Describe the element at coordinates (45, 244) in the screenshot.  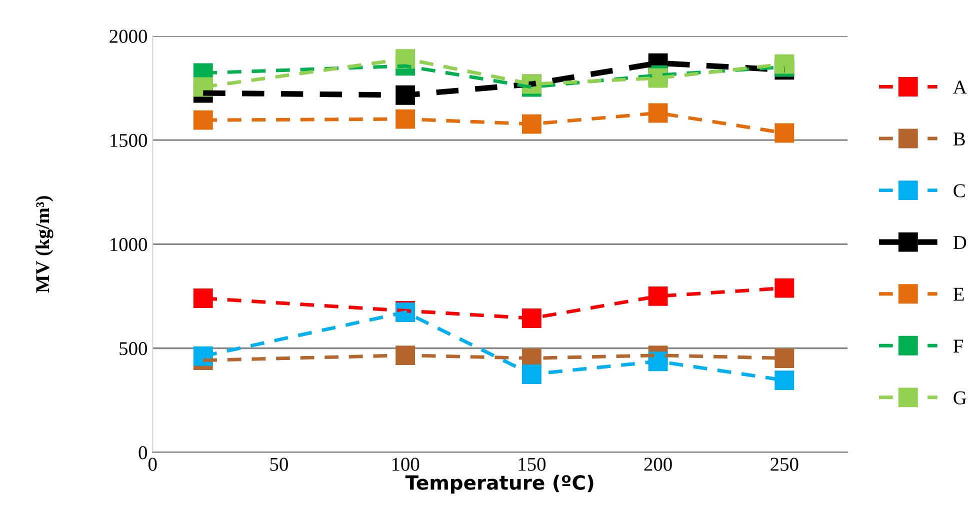
I see `y-axis-title: MV (kg/m³)` at that location.